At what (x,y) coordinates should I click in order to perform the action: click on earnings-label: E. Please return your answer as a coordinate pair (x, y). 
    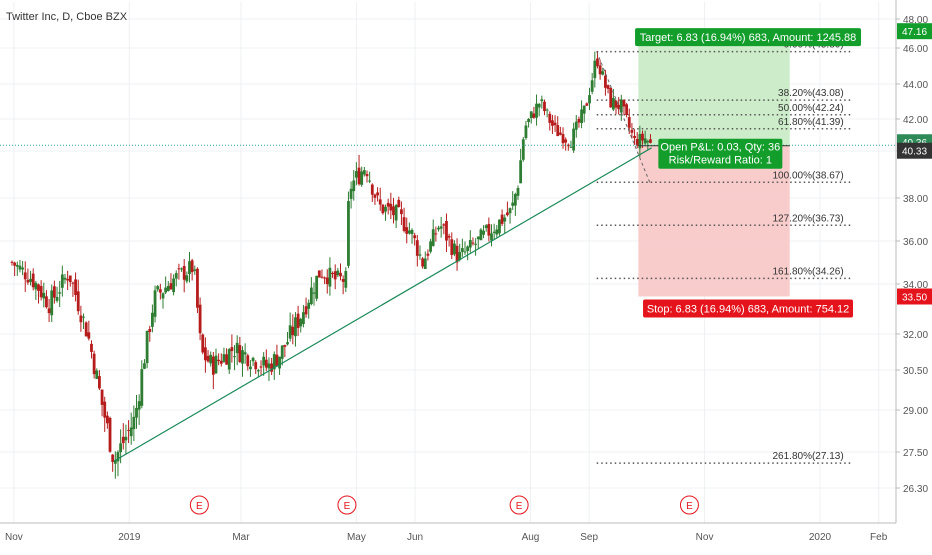
    Looking at the image, I should click on (347, 506).